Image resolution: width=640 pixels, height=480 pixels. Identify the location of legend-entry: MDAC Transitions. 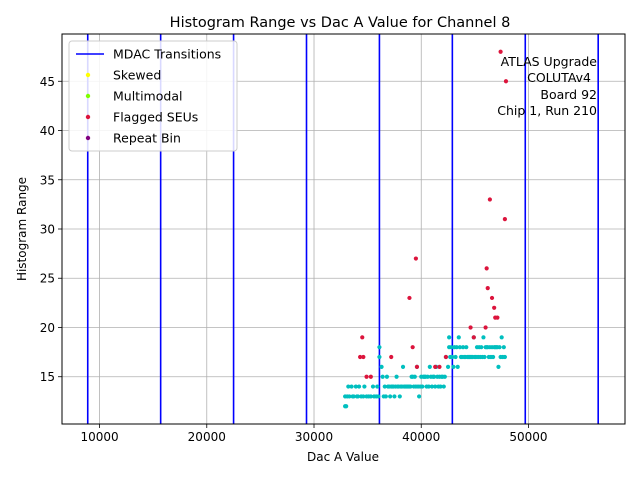
(148, 54).